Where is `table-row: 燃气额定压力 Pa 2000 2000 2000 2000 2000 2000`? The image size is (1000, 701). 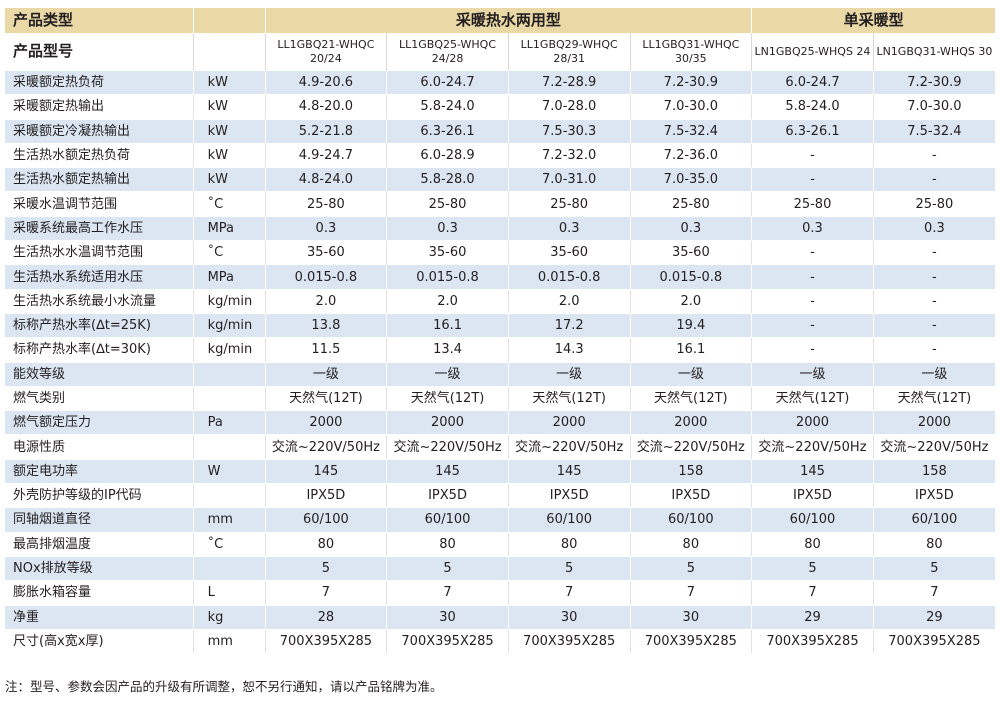 table-row: 燃气额定压力 Pa 2000 2000 2000 2000 2000 2000 is located at coordinates (500, 423).